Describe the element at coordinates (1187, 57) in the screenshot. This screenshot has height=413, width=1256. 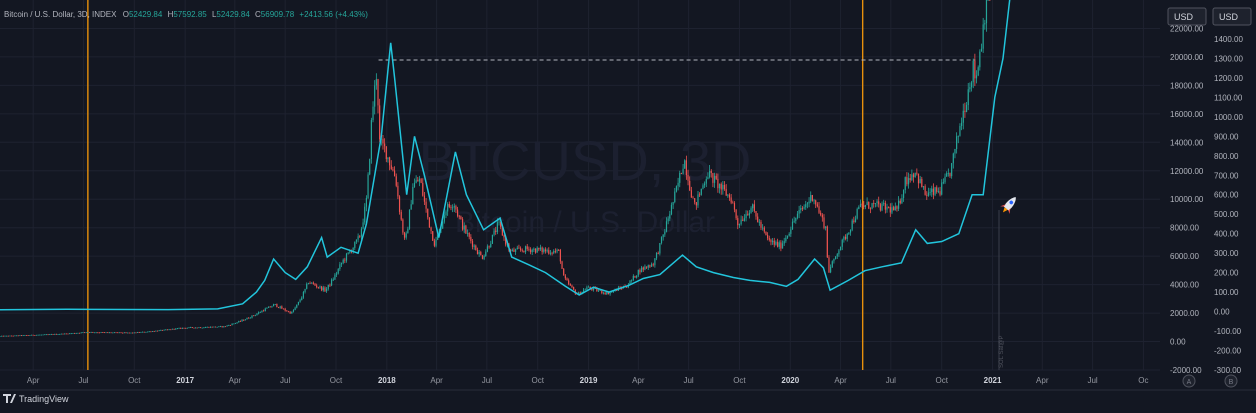
I see `left-price-tick: 20000.00` at that location.